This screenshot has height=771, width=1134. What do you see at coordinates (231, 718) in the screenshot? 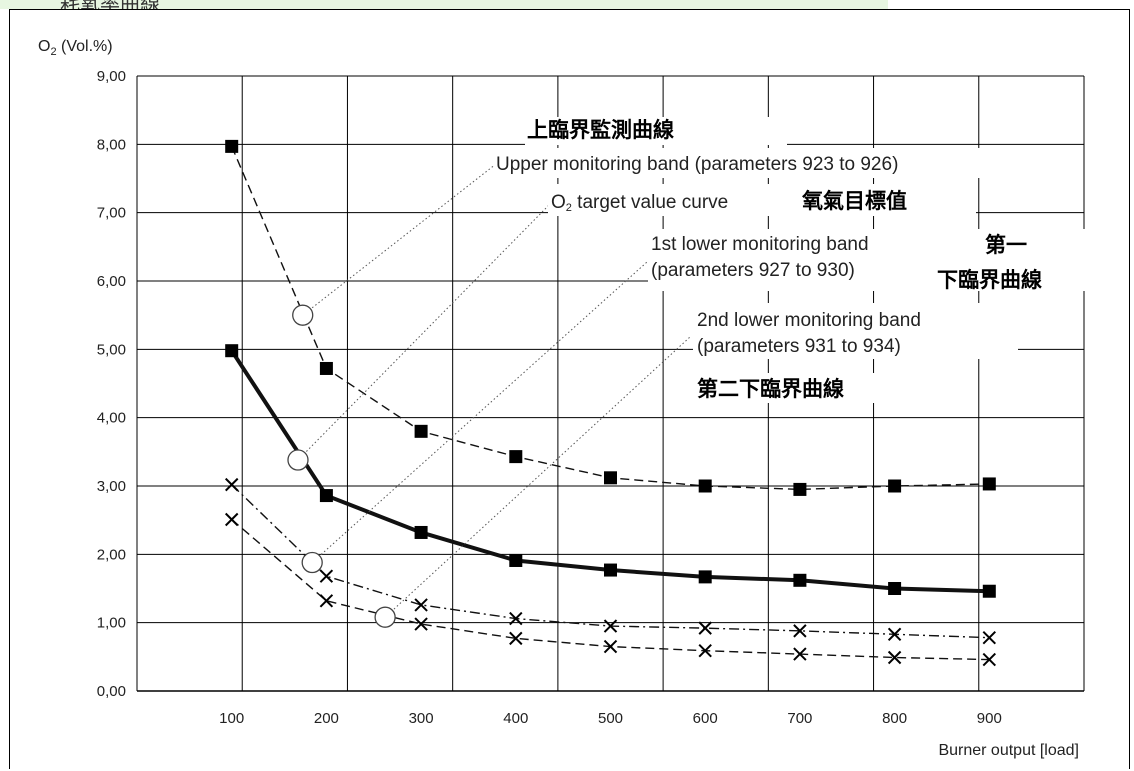
I see `x-tick-label: 100` at bounding box center [231, 718].